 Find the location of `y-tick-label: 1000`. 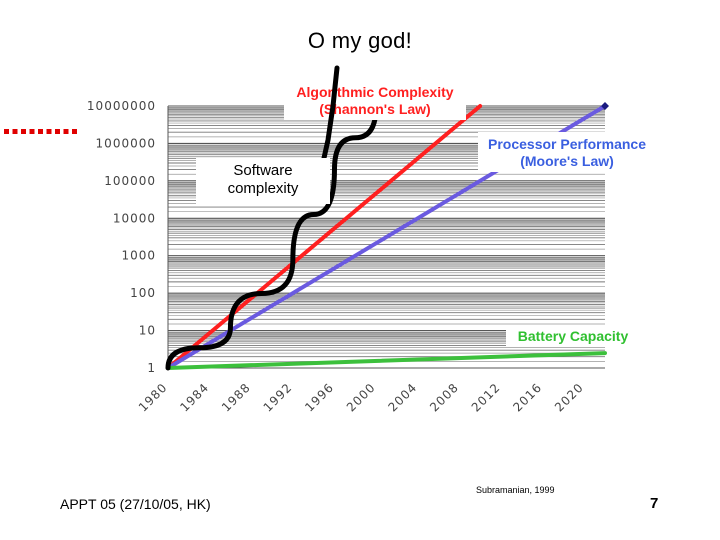

y-tick-label: 1000 is located at coordinates (138, 256).